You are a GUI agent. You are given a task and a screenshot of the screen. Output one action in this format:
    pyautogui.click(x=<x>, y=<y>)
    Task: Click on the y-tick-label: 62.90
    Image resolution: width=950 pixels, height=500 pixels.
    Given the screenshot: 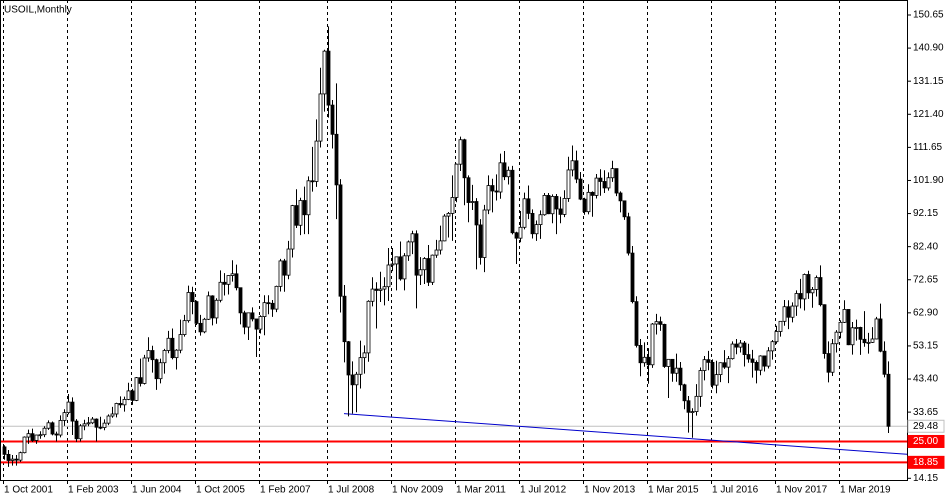 What is the action you would take?
    pyautogui.click(x=925, y=312)
    